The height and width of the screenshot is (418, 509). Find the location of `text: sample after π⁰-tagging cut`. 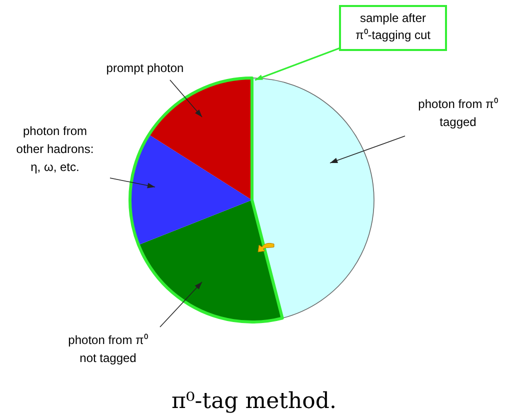

text: sample after π⁰-tagging cut is located at coordinates (394, 26).